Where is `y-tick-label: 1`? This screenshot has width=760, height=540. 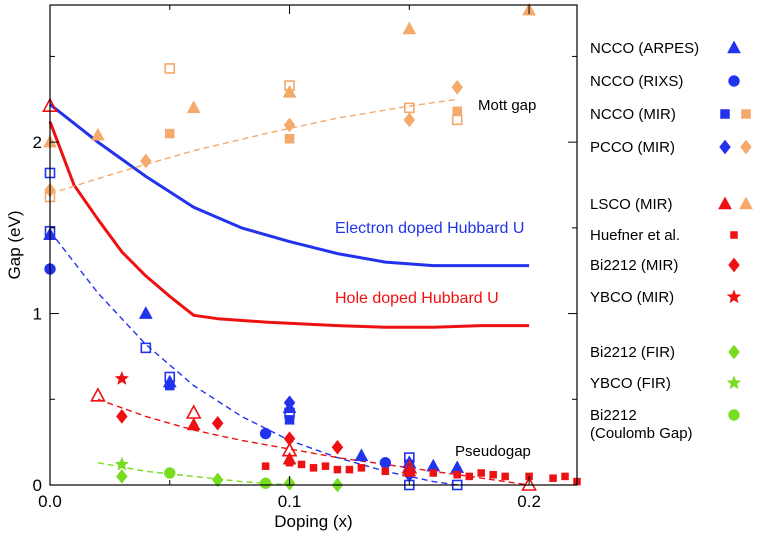 y-tick-label: 1 is located at coordinates (37, 314).